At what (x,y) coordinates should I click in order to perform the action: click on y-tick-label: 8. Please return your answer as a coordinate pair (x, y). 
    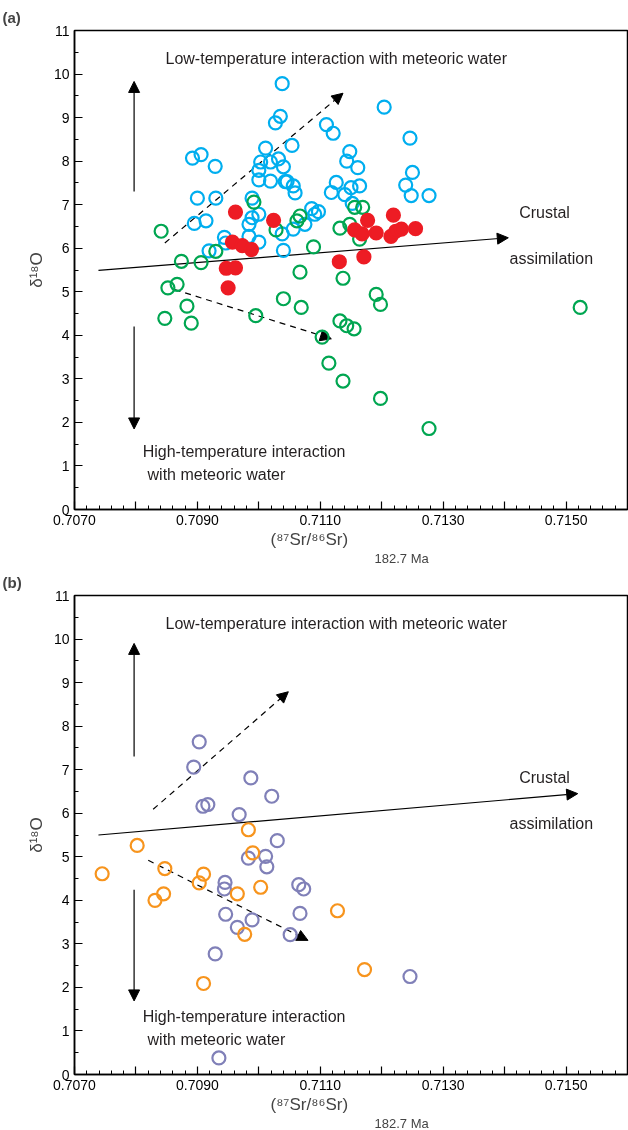
    Looking at the image, I should click on (65, 161).